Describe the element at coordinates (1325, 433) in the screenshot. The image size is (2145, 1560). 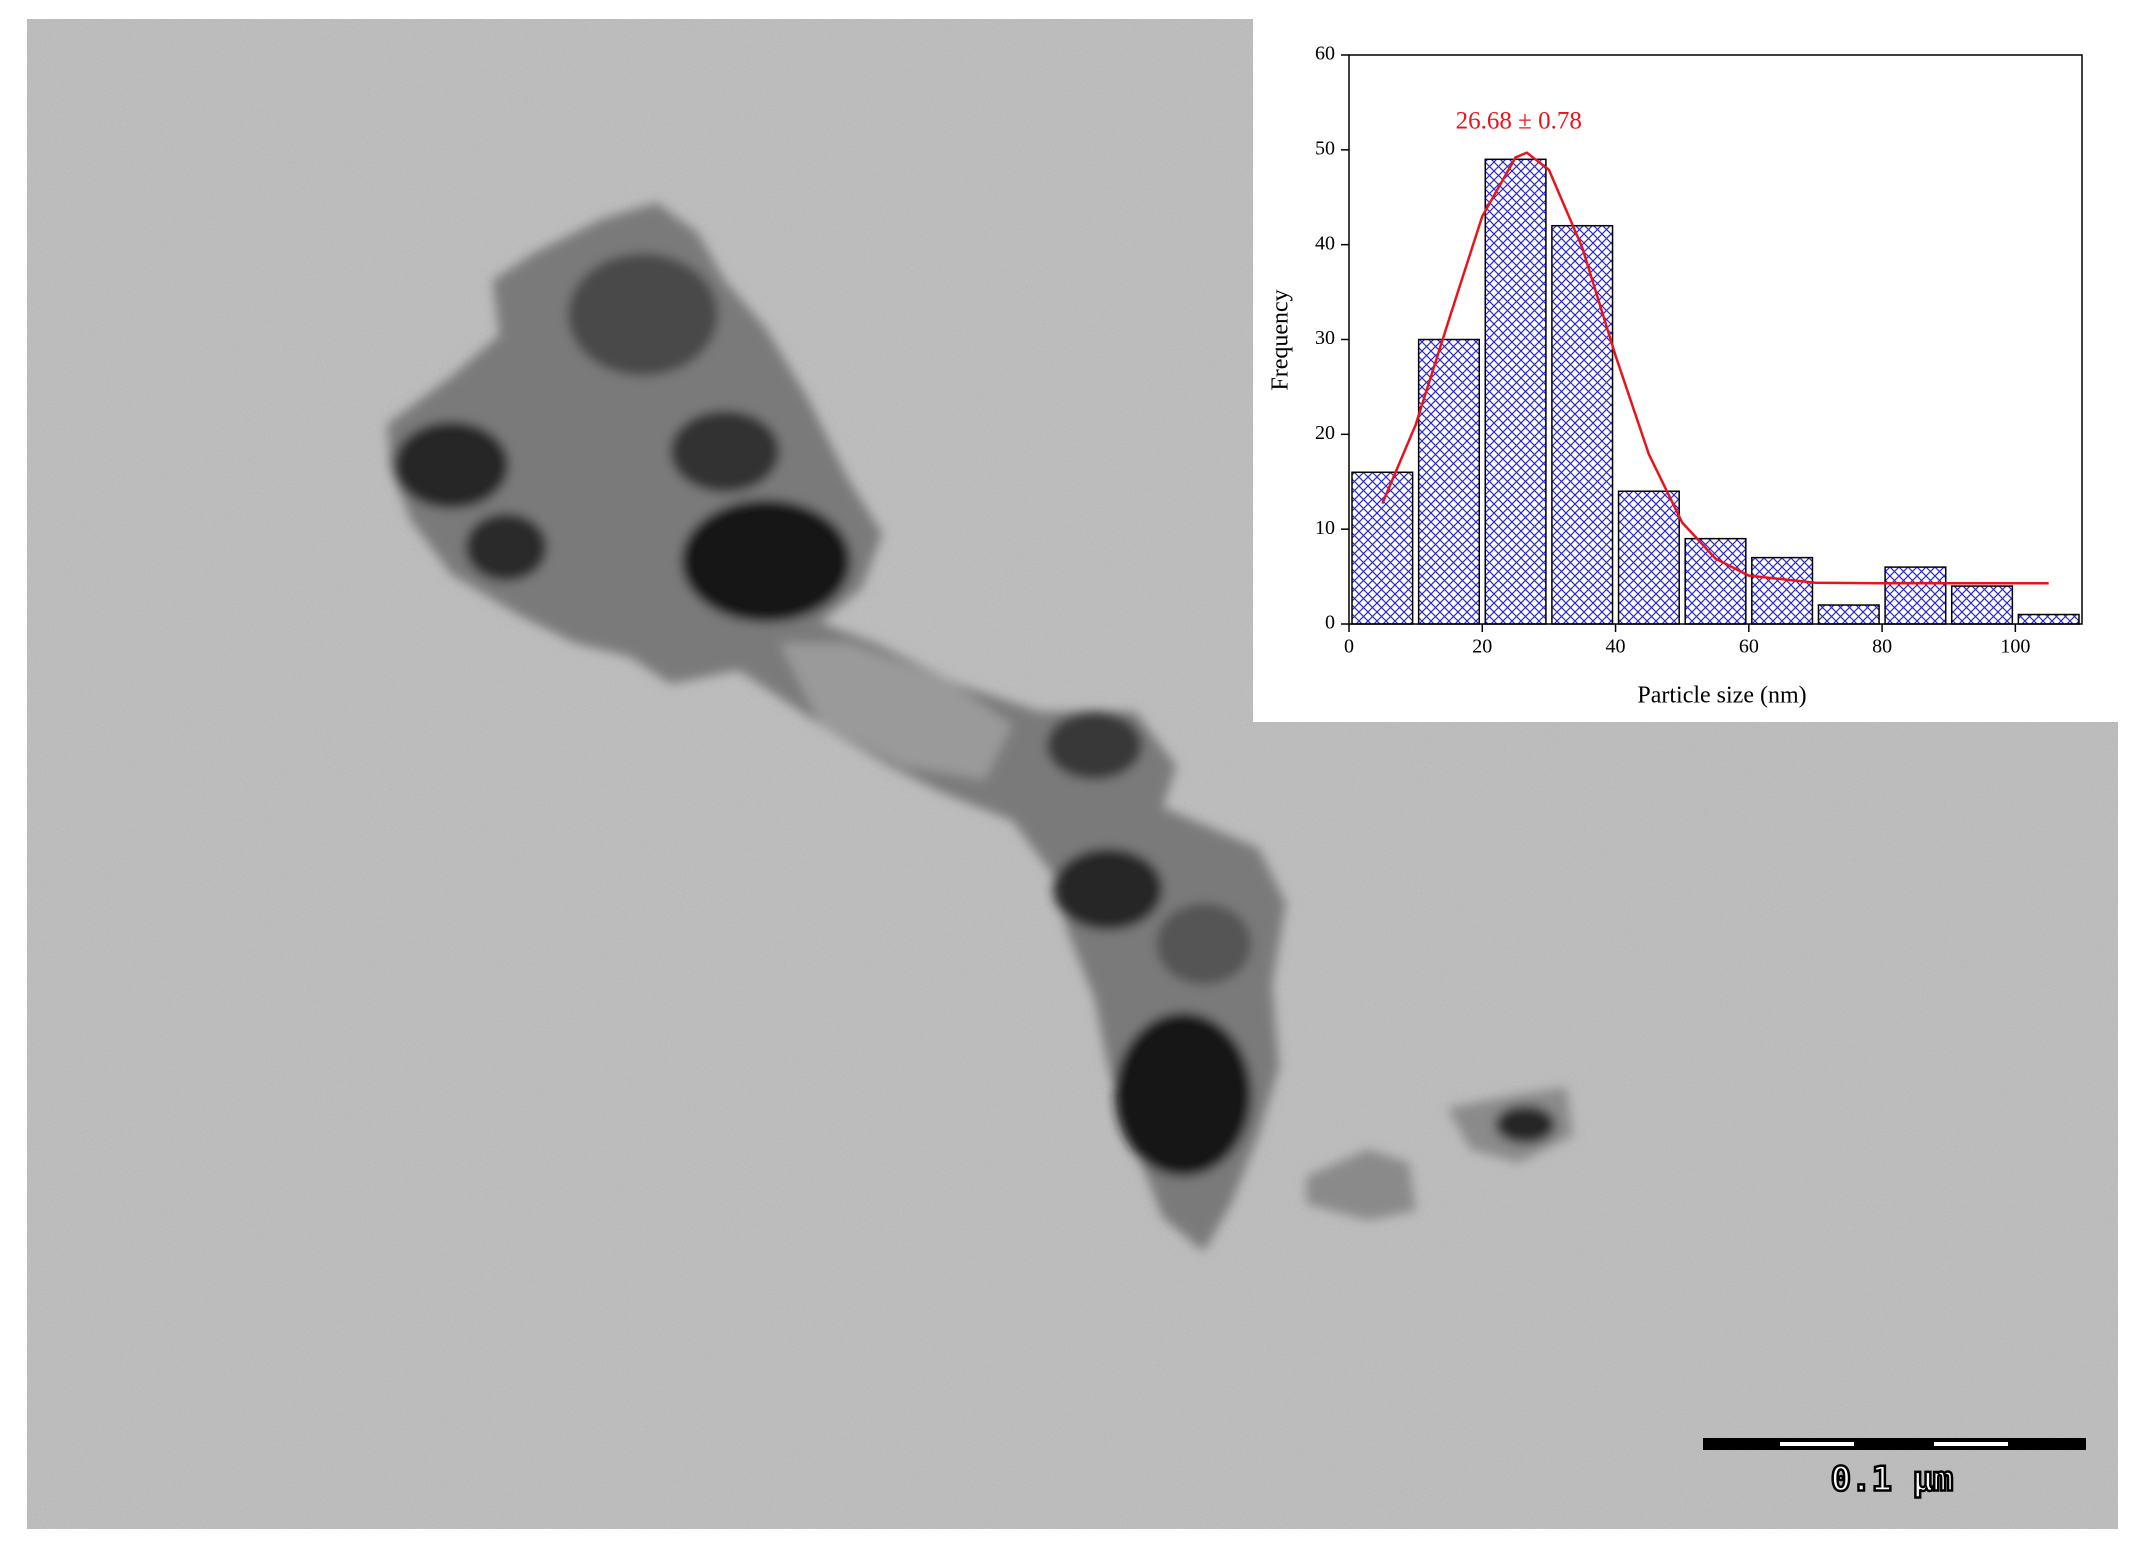
I see `y-tick-label: 20` at that location.